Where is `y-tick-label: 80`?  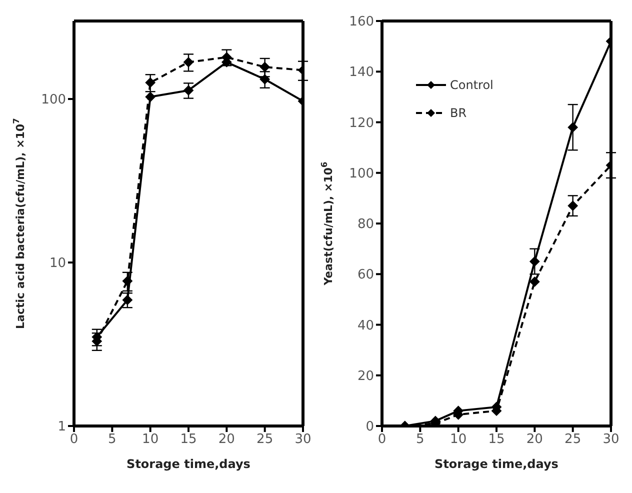 y-tick-label: 80 is located at coordinates (365, 224).